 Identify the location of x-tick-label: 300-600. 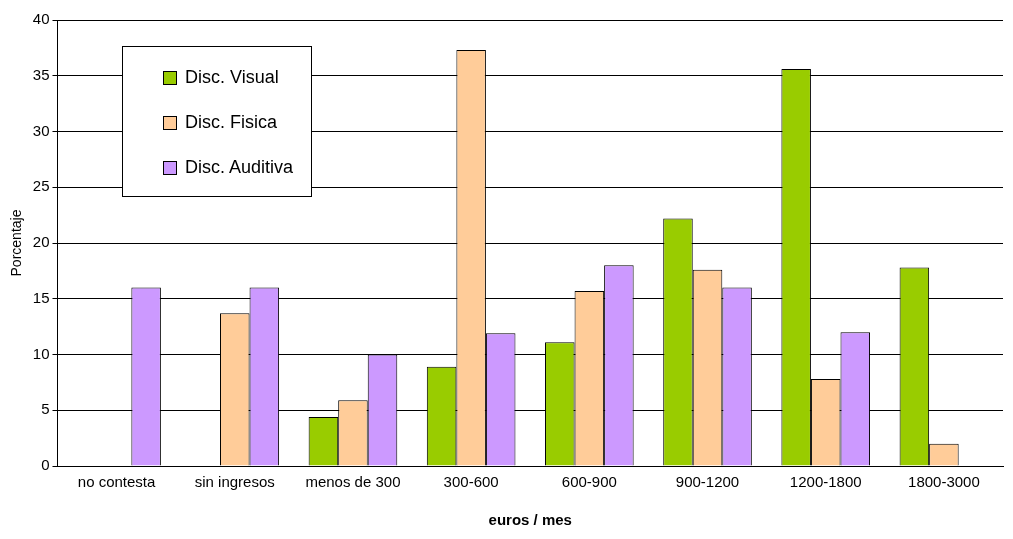
(471, 482).